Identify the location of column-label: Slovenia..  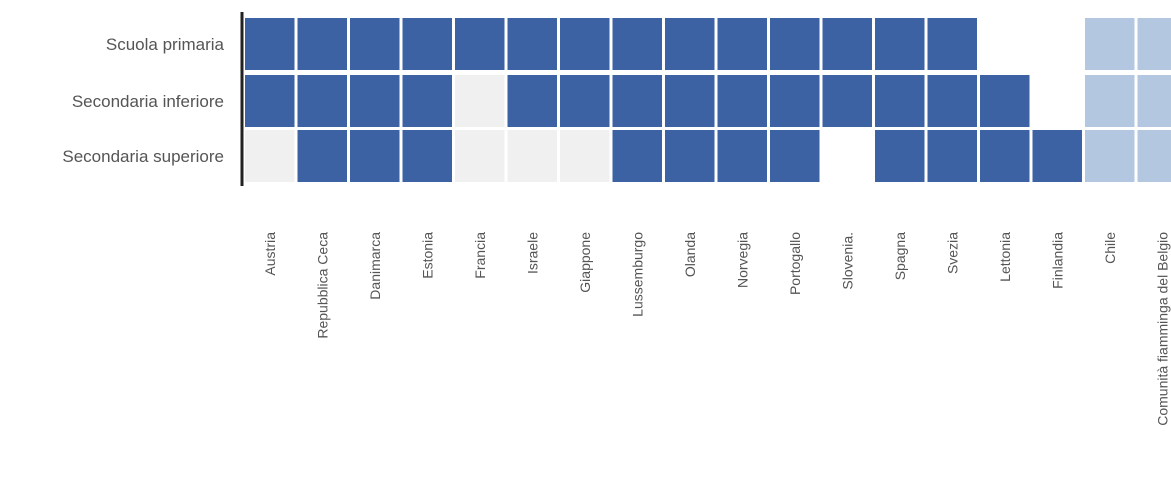
(847, 261).